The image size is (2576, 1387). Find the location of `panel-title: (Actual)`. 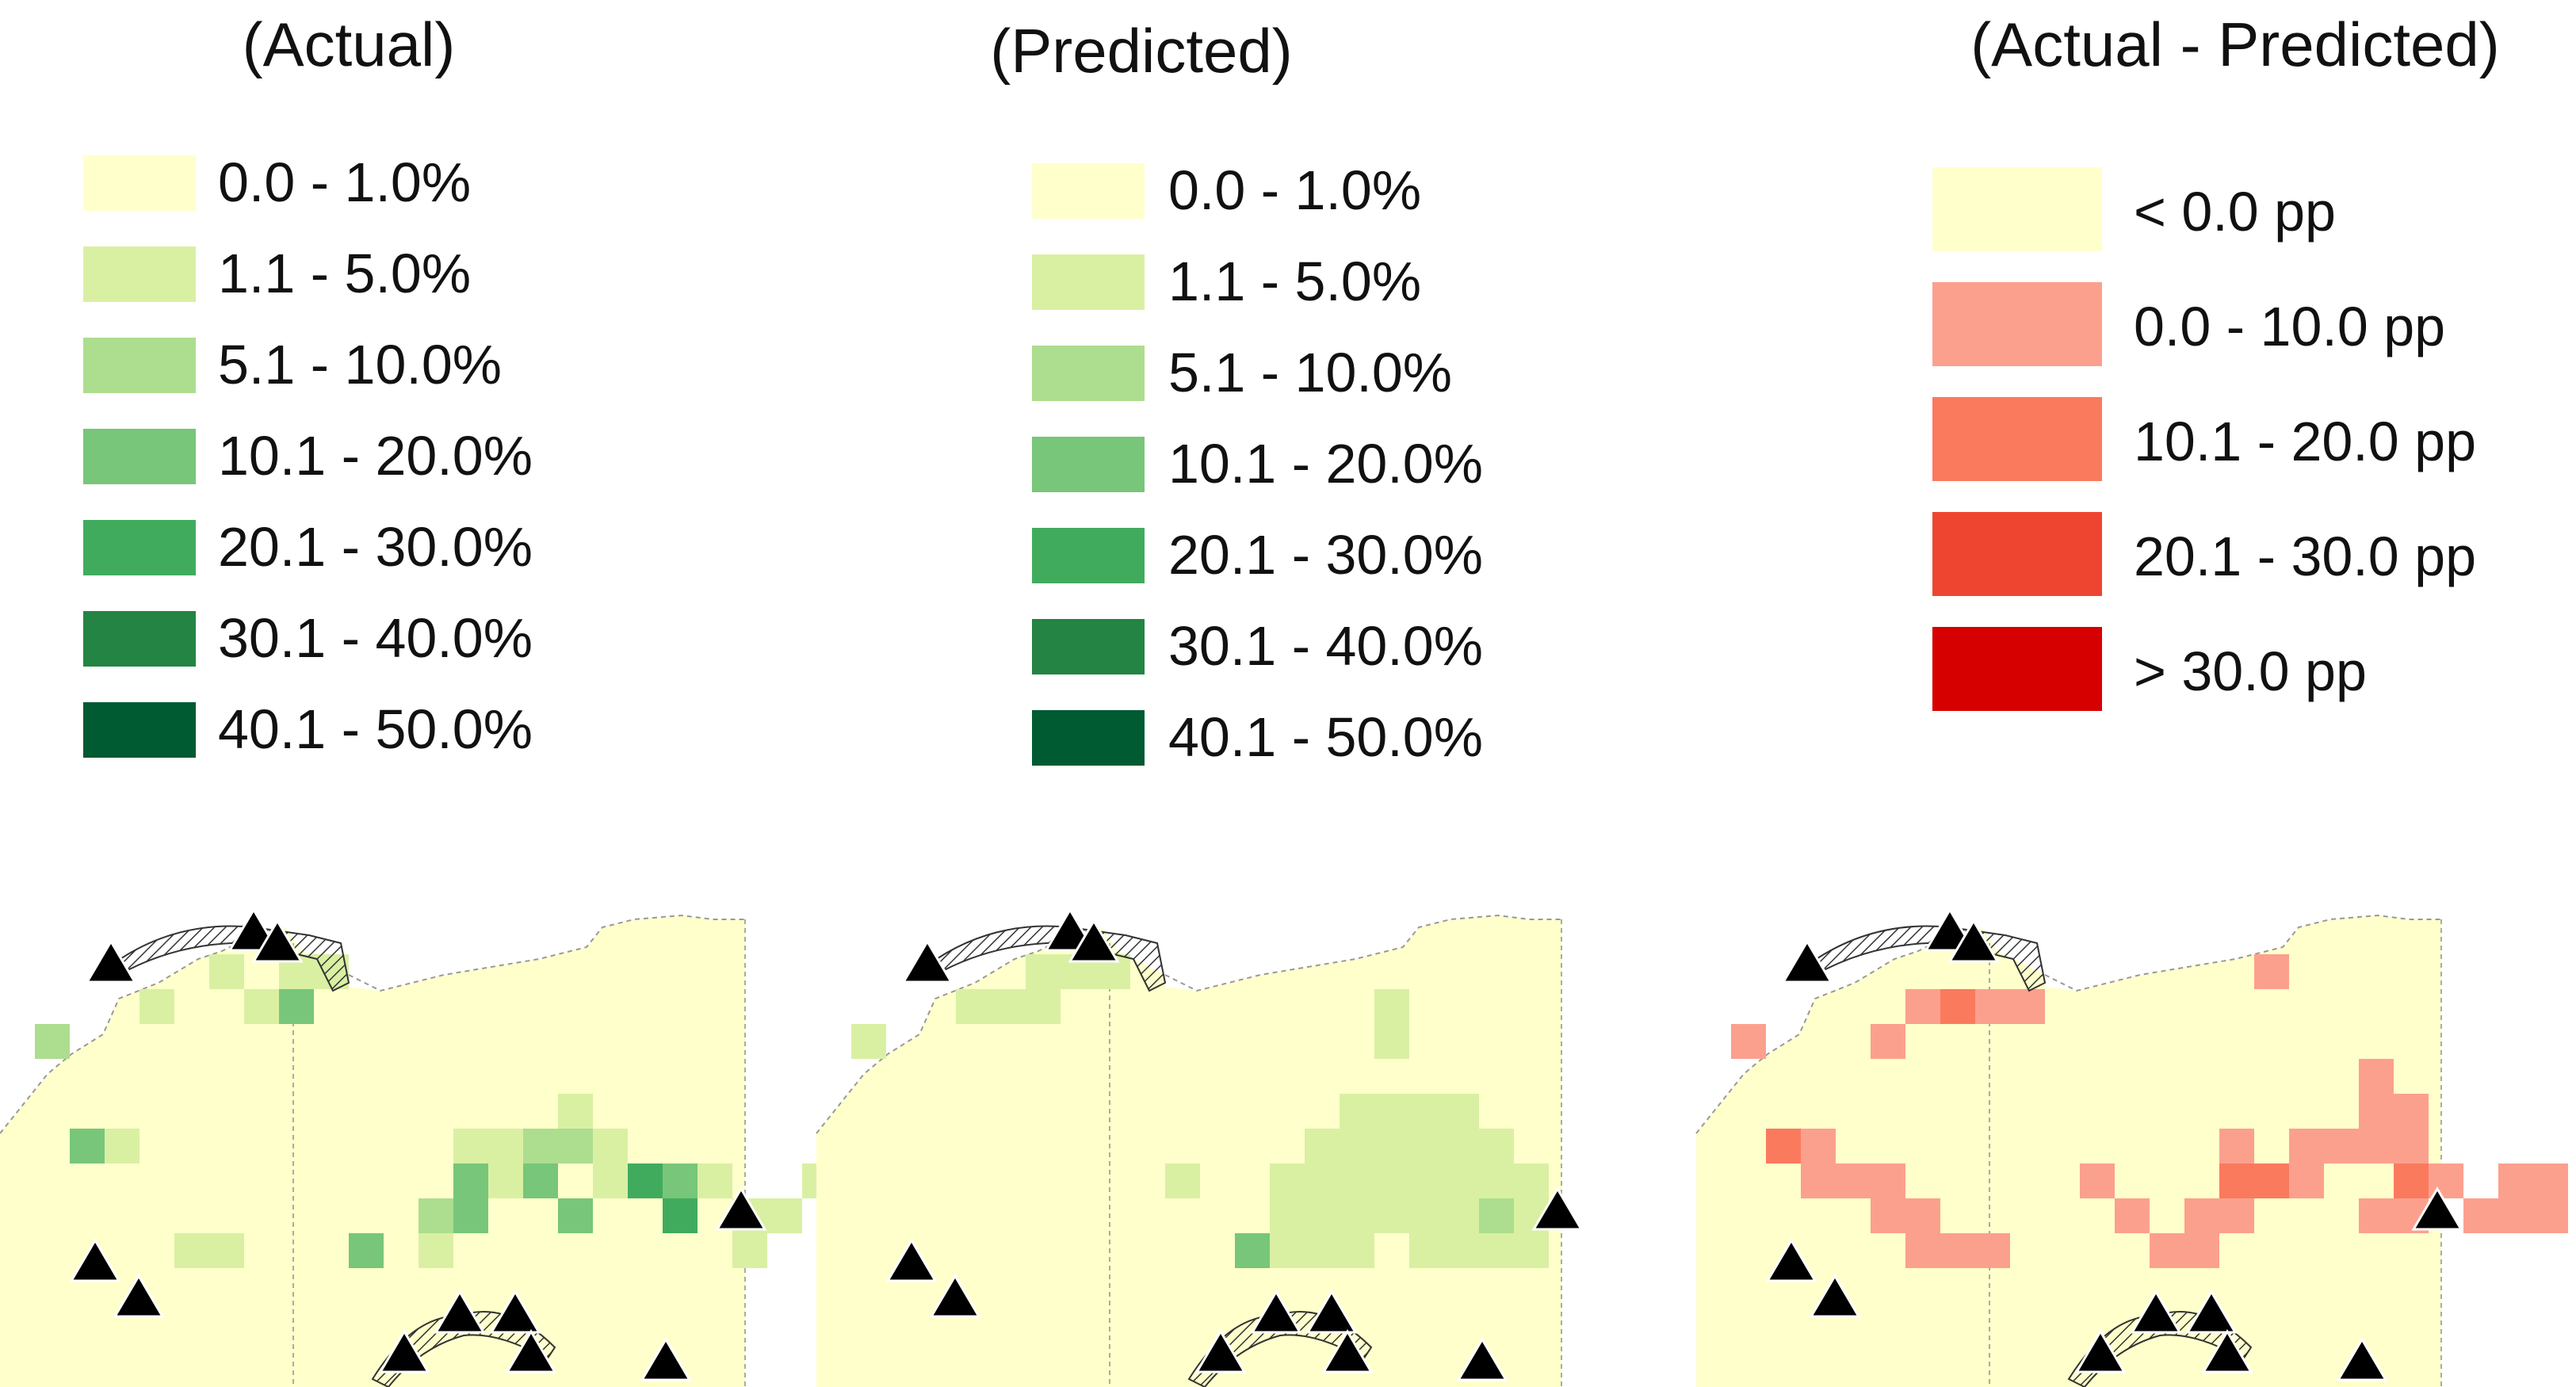

panel-title: (Actual) is located at coordinates (349, 44).